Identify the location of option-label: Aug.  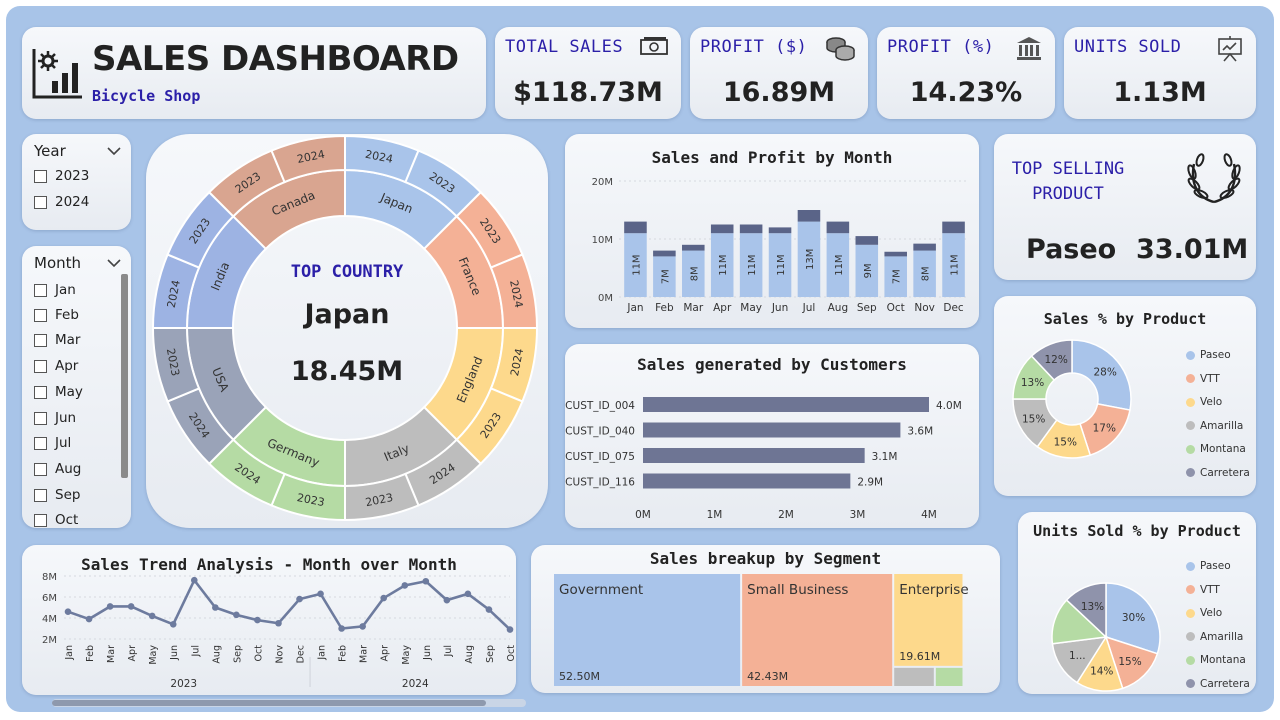
(68, 469).